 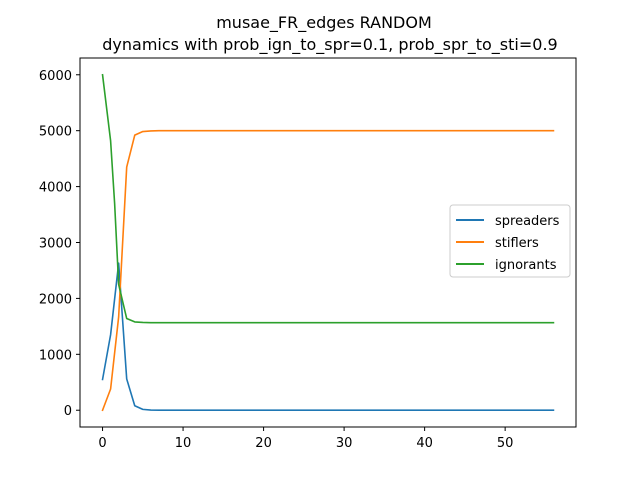 What do you see at coordinates (324, 23) in the screenshot?
I see `chart-title: musae_FR_edges RANDOM` at bounding box center [324, 23].